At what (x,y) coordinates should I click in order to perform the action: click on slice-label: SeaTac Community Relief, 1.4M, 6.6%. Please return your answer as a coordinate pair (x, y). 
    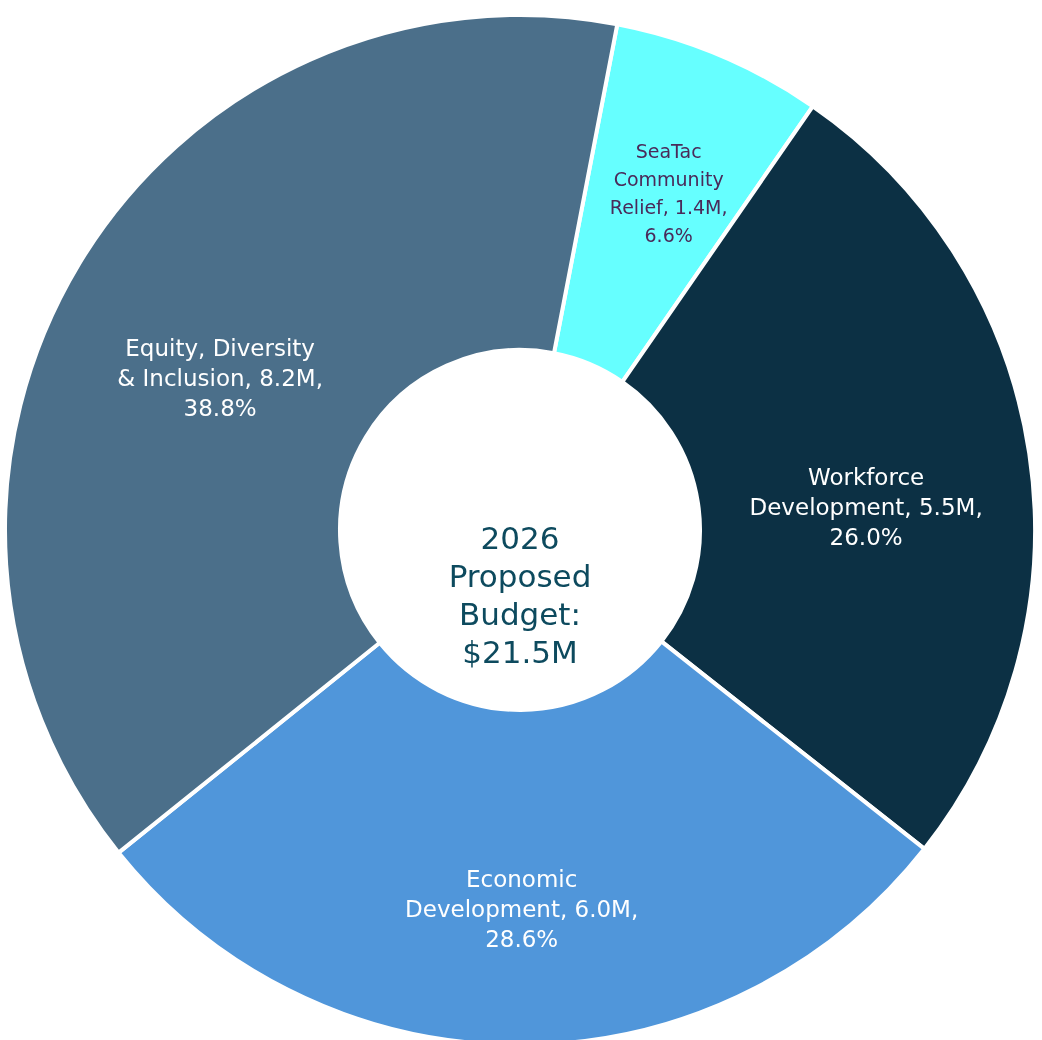
    Looking at the image, I should click on (668, 192).